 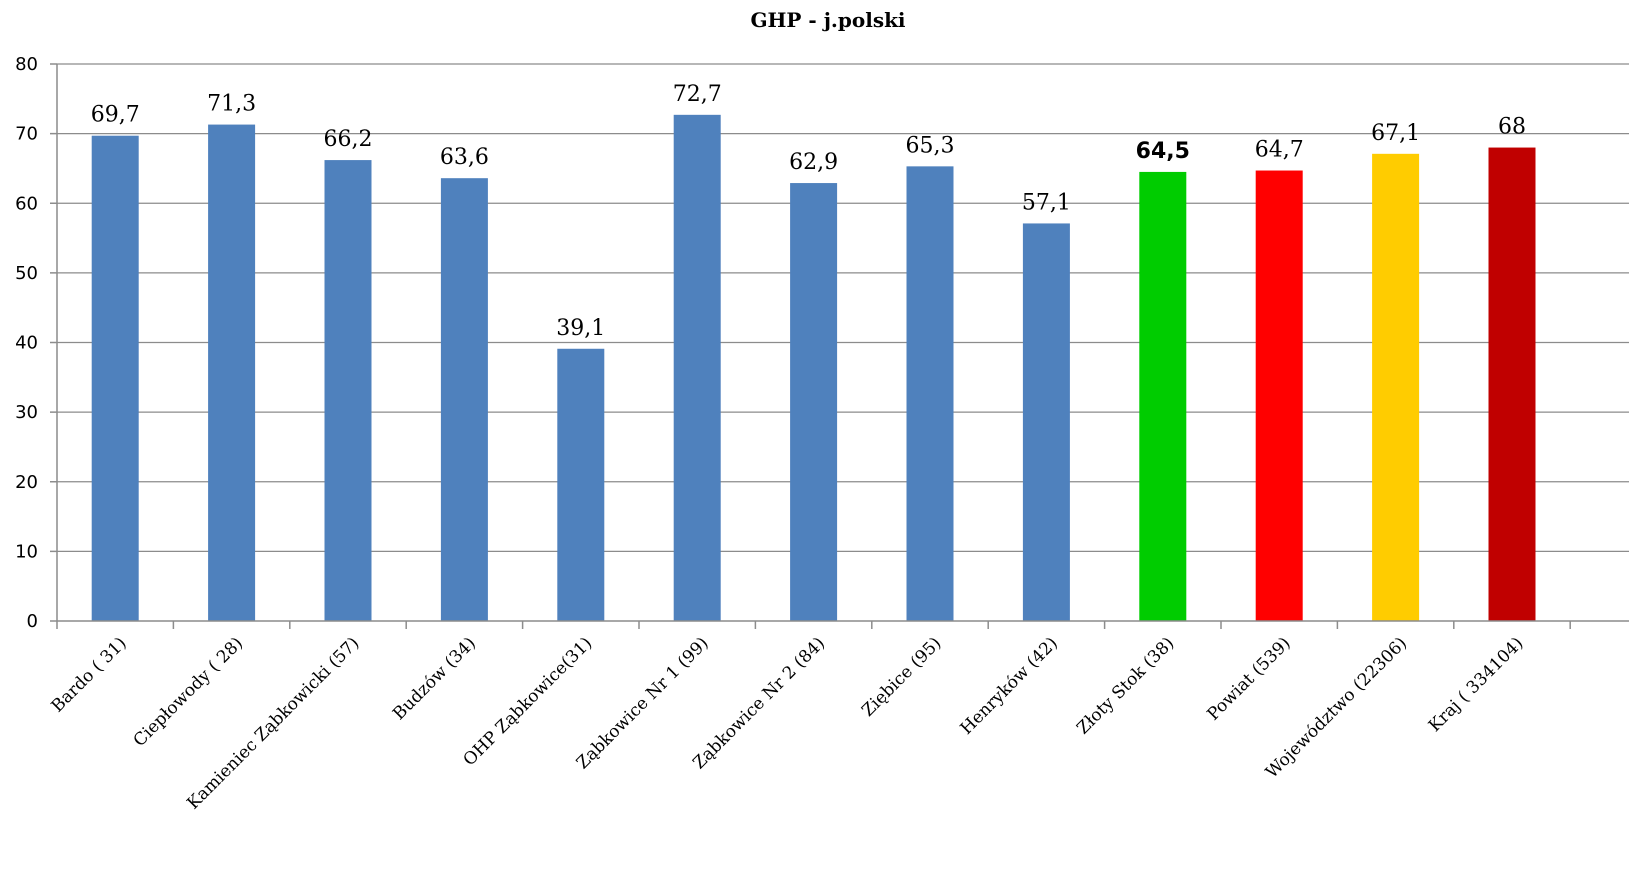 What do you see at coordinates (231, 104) in the screenshot?
I see `data-label: 71,3` at bounding box center [231, 104].